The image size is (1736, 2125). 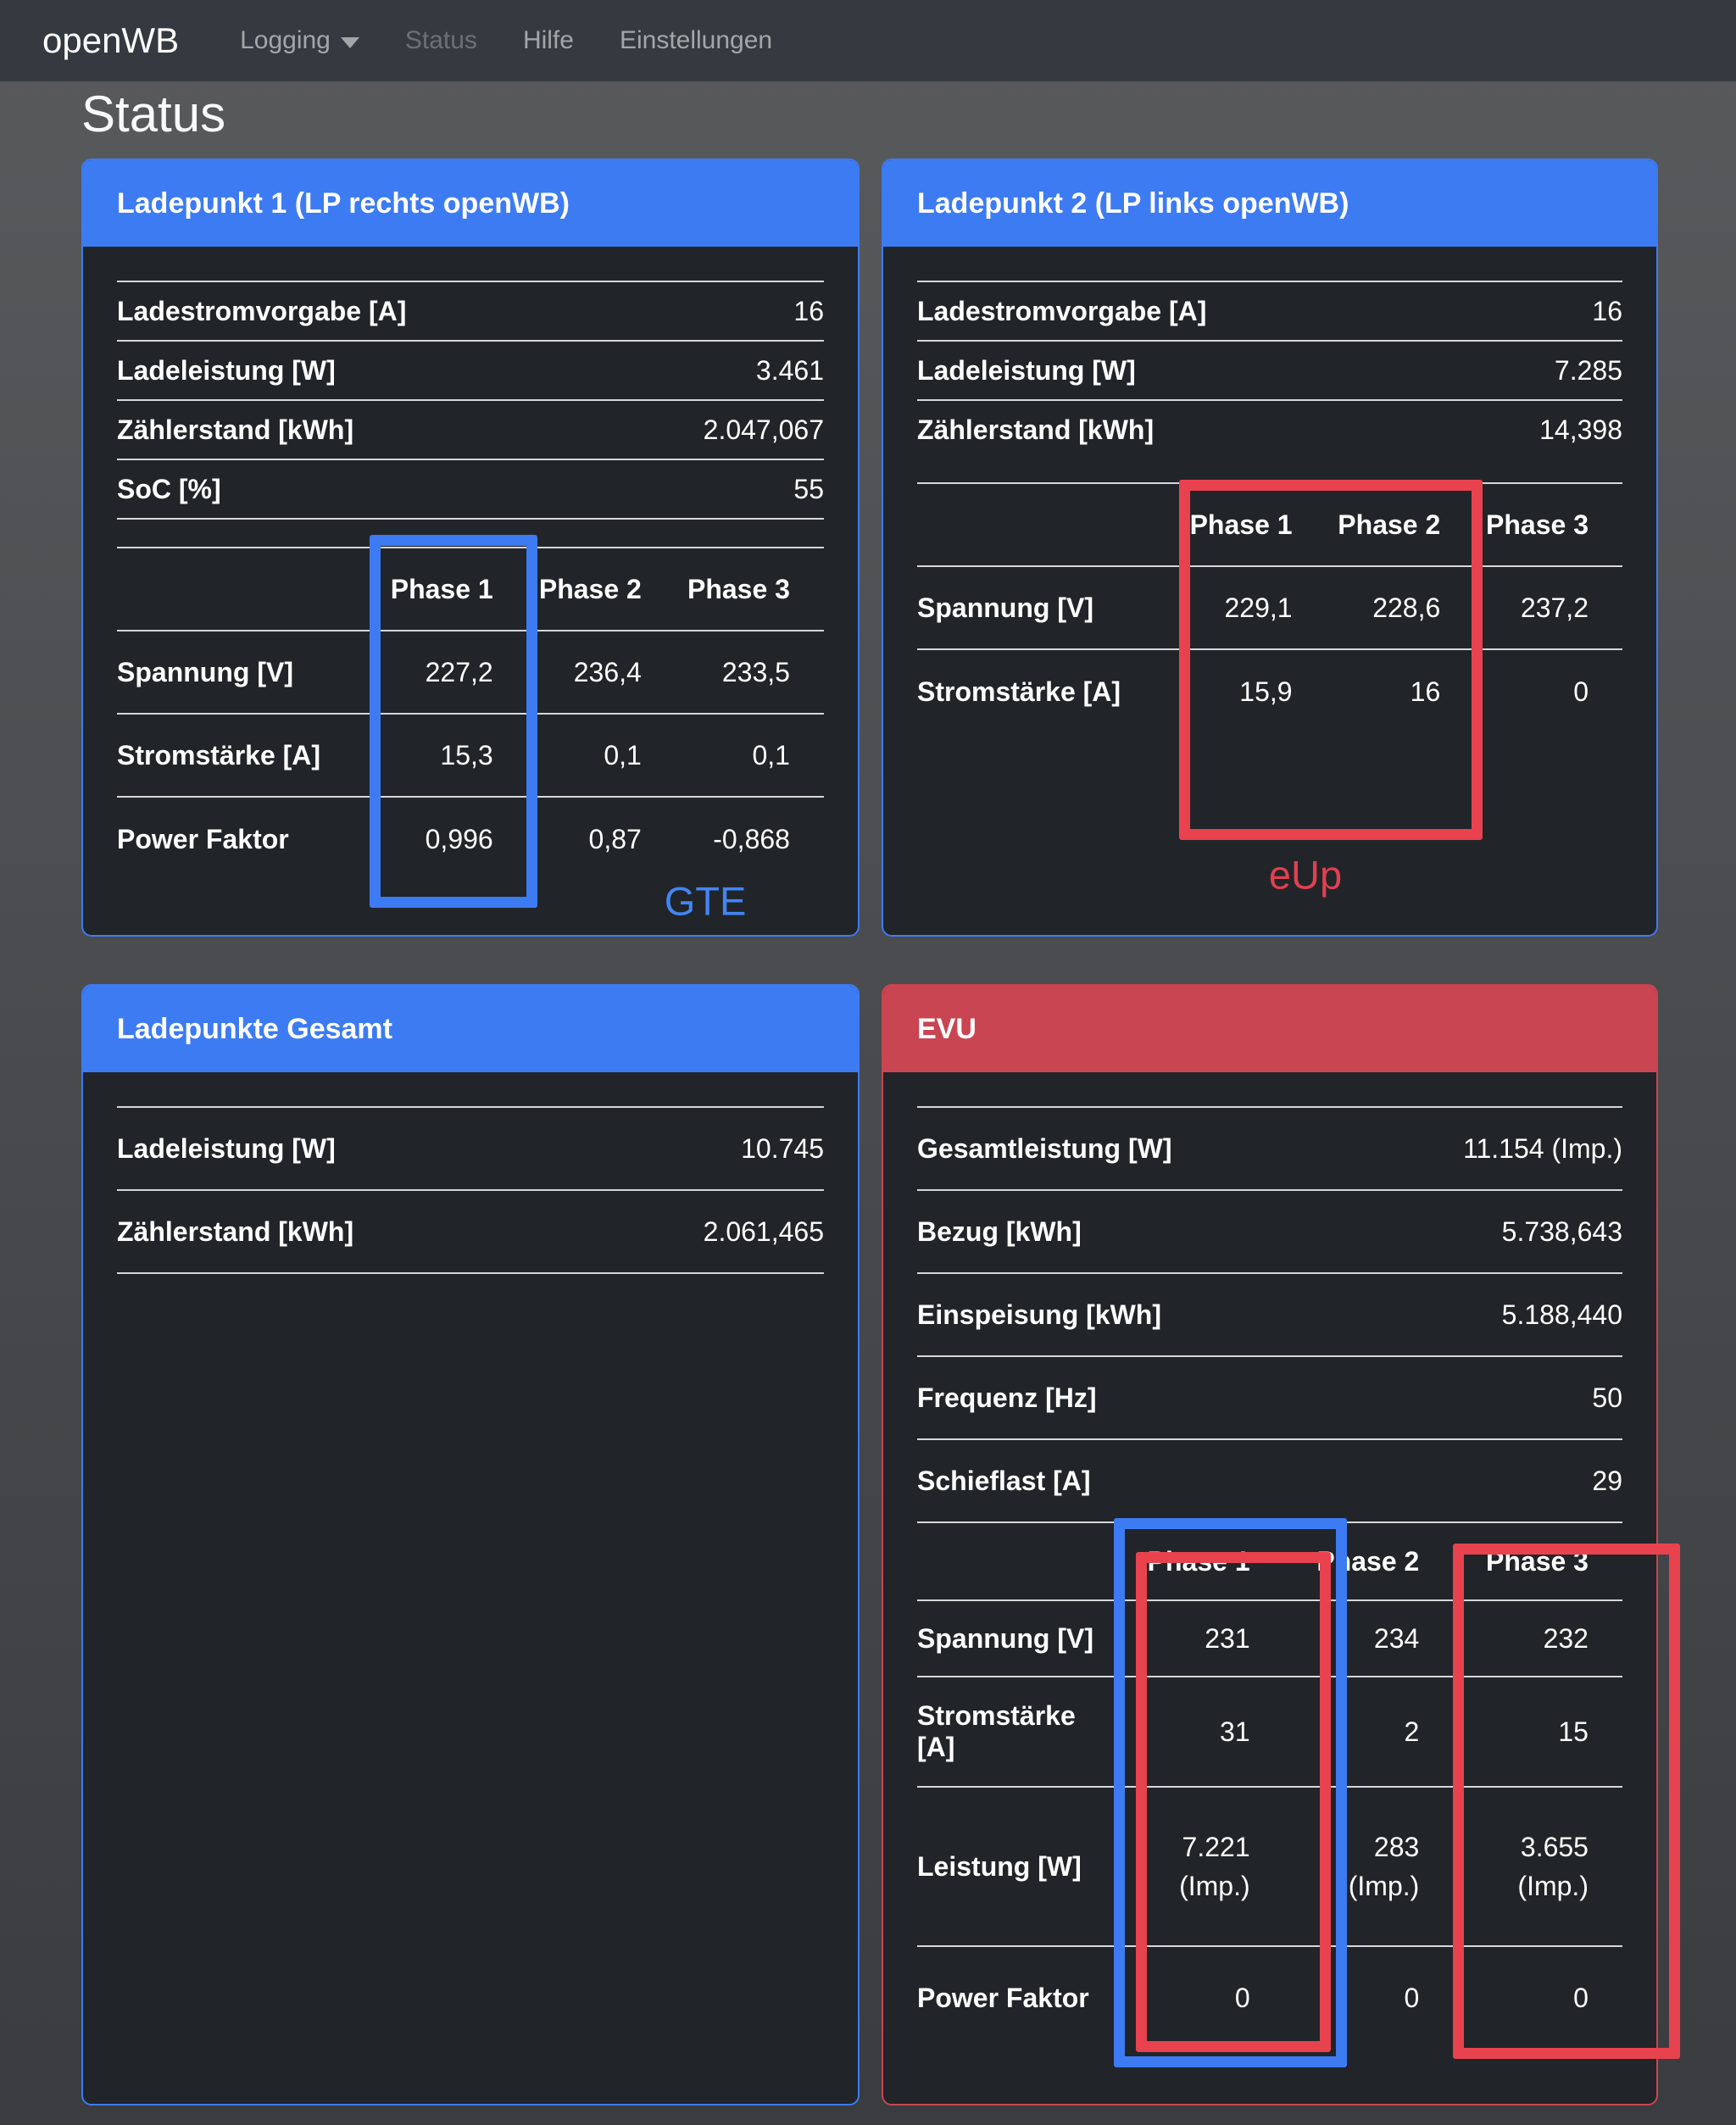 I want to click on kv-value: 5.738,643, so click(x=1561, y=1231).